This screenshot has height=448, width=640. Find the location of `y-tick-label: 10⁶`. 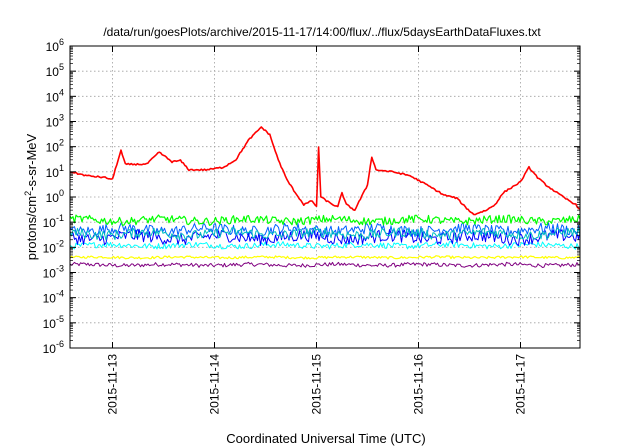

y-tick-label: 10⁶ is located at coordinates (55, 45).